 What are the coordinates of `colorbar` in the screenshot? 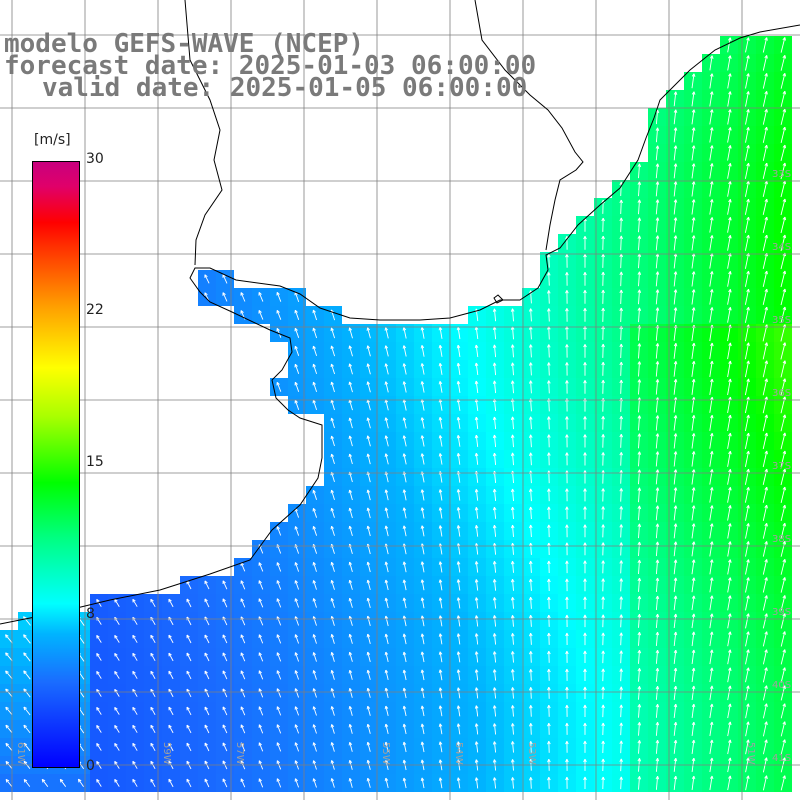 It's located at (56, 464).